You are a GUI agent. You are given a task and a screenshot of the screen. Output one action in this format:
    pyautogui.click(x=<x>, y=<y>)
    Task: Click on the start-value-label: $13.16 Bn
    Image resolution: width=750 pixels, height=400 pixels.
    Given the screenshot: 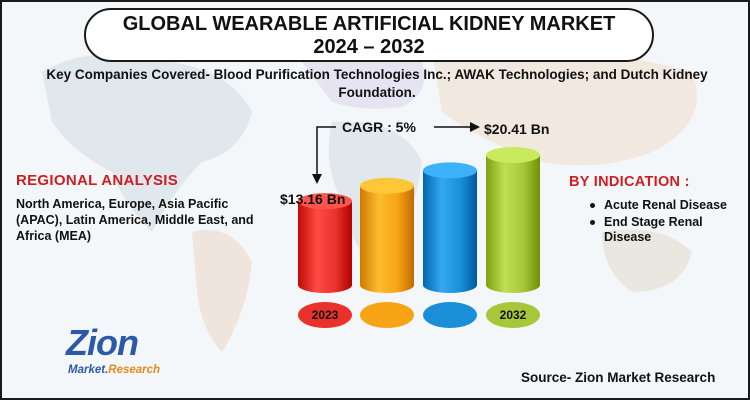 What is the action you would take?
    pyautogui.click(x=312, y=199)
    